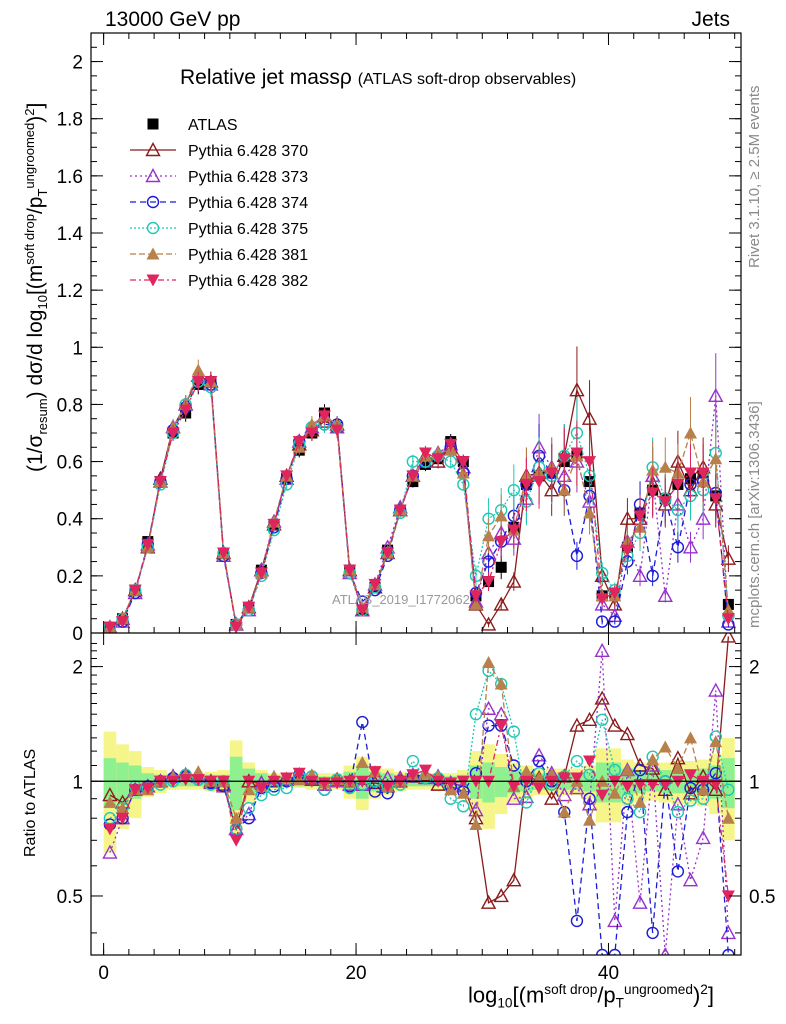 This screenshot has height=1024, width=786. I want to click on y-tick-label: 0.2, so click(70, 577).